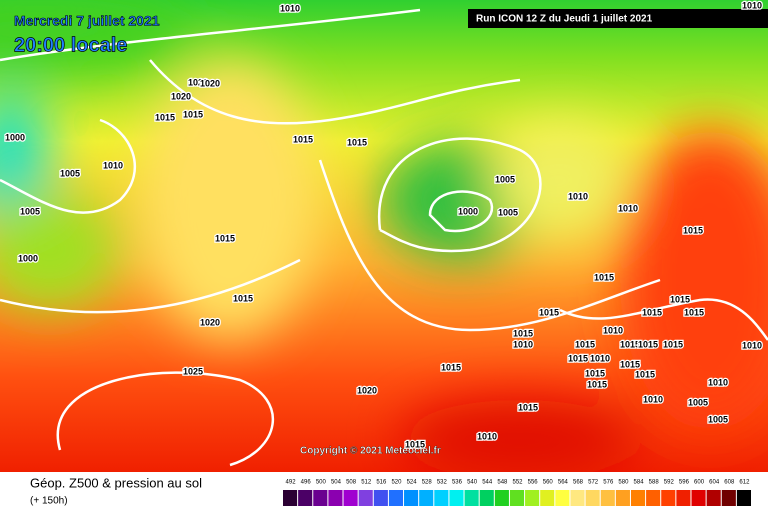  I want to click on scale-label: 572, so click(593, 483).